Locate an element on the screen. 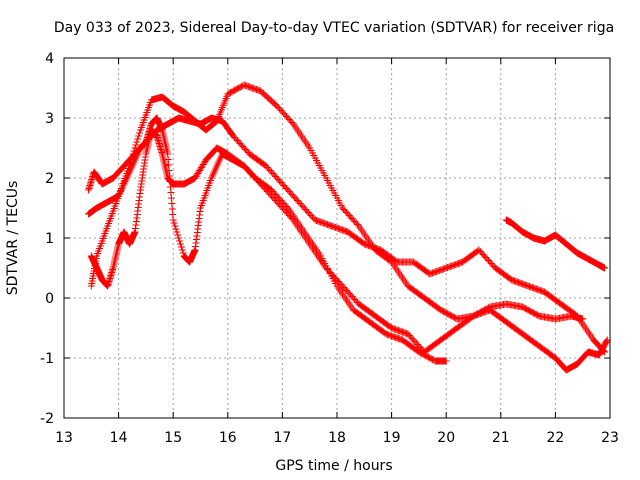 This screenshot has height=480, width=640. x-tick-label: 21 is located at coordinates (501, 438).